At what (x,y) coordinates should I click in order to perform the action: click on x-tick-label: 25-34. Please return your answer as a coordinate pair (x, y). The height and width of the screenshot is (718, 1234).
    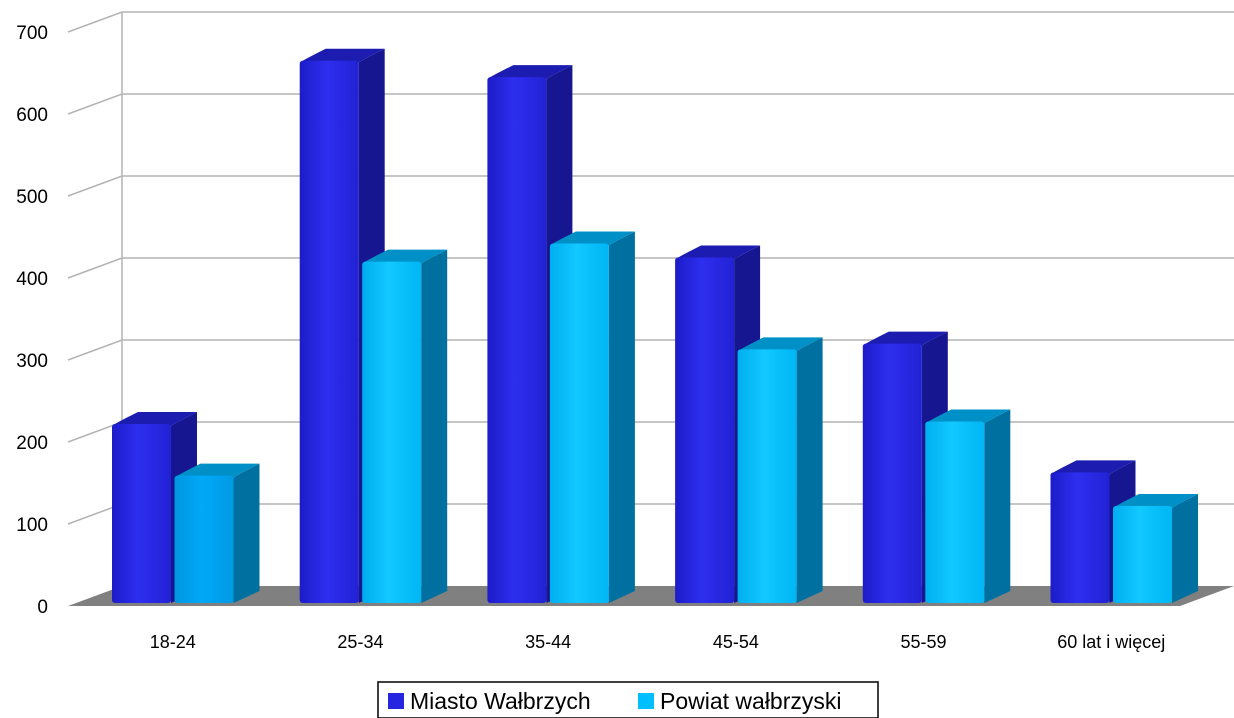
    Looking at the image, I should click on (360, 642).